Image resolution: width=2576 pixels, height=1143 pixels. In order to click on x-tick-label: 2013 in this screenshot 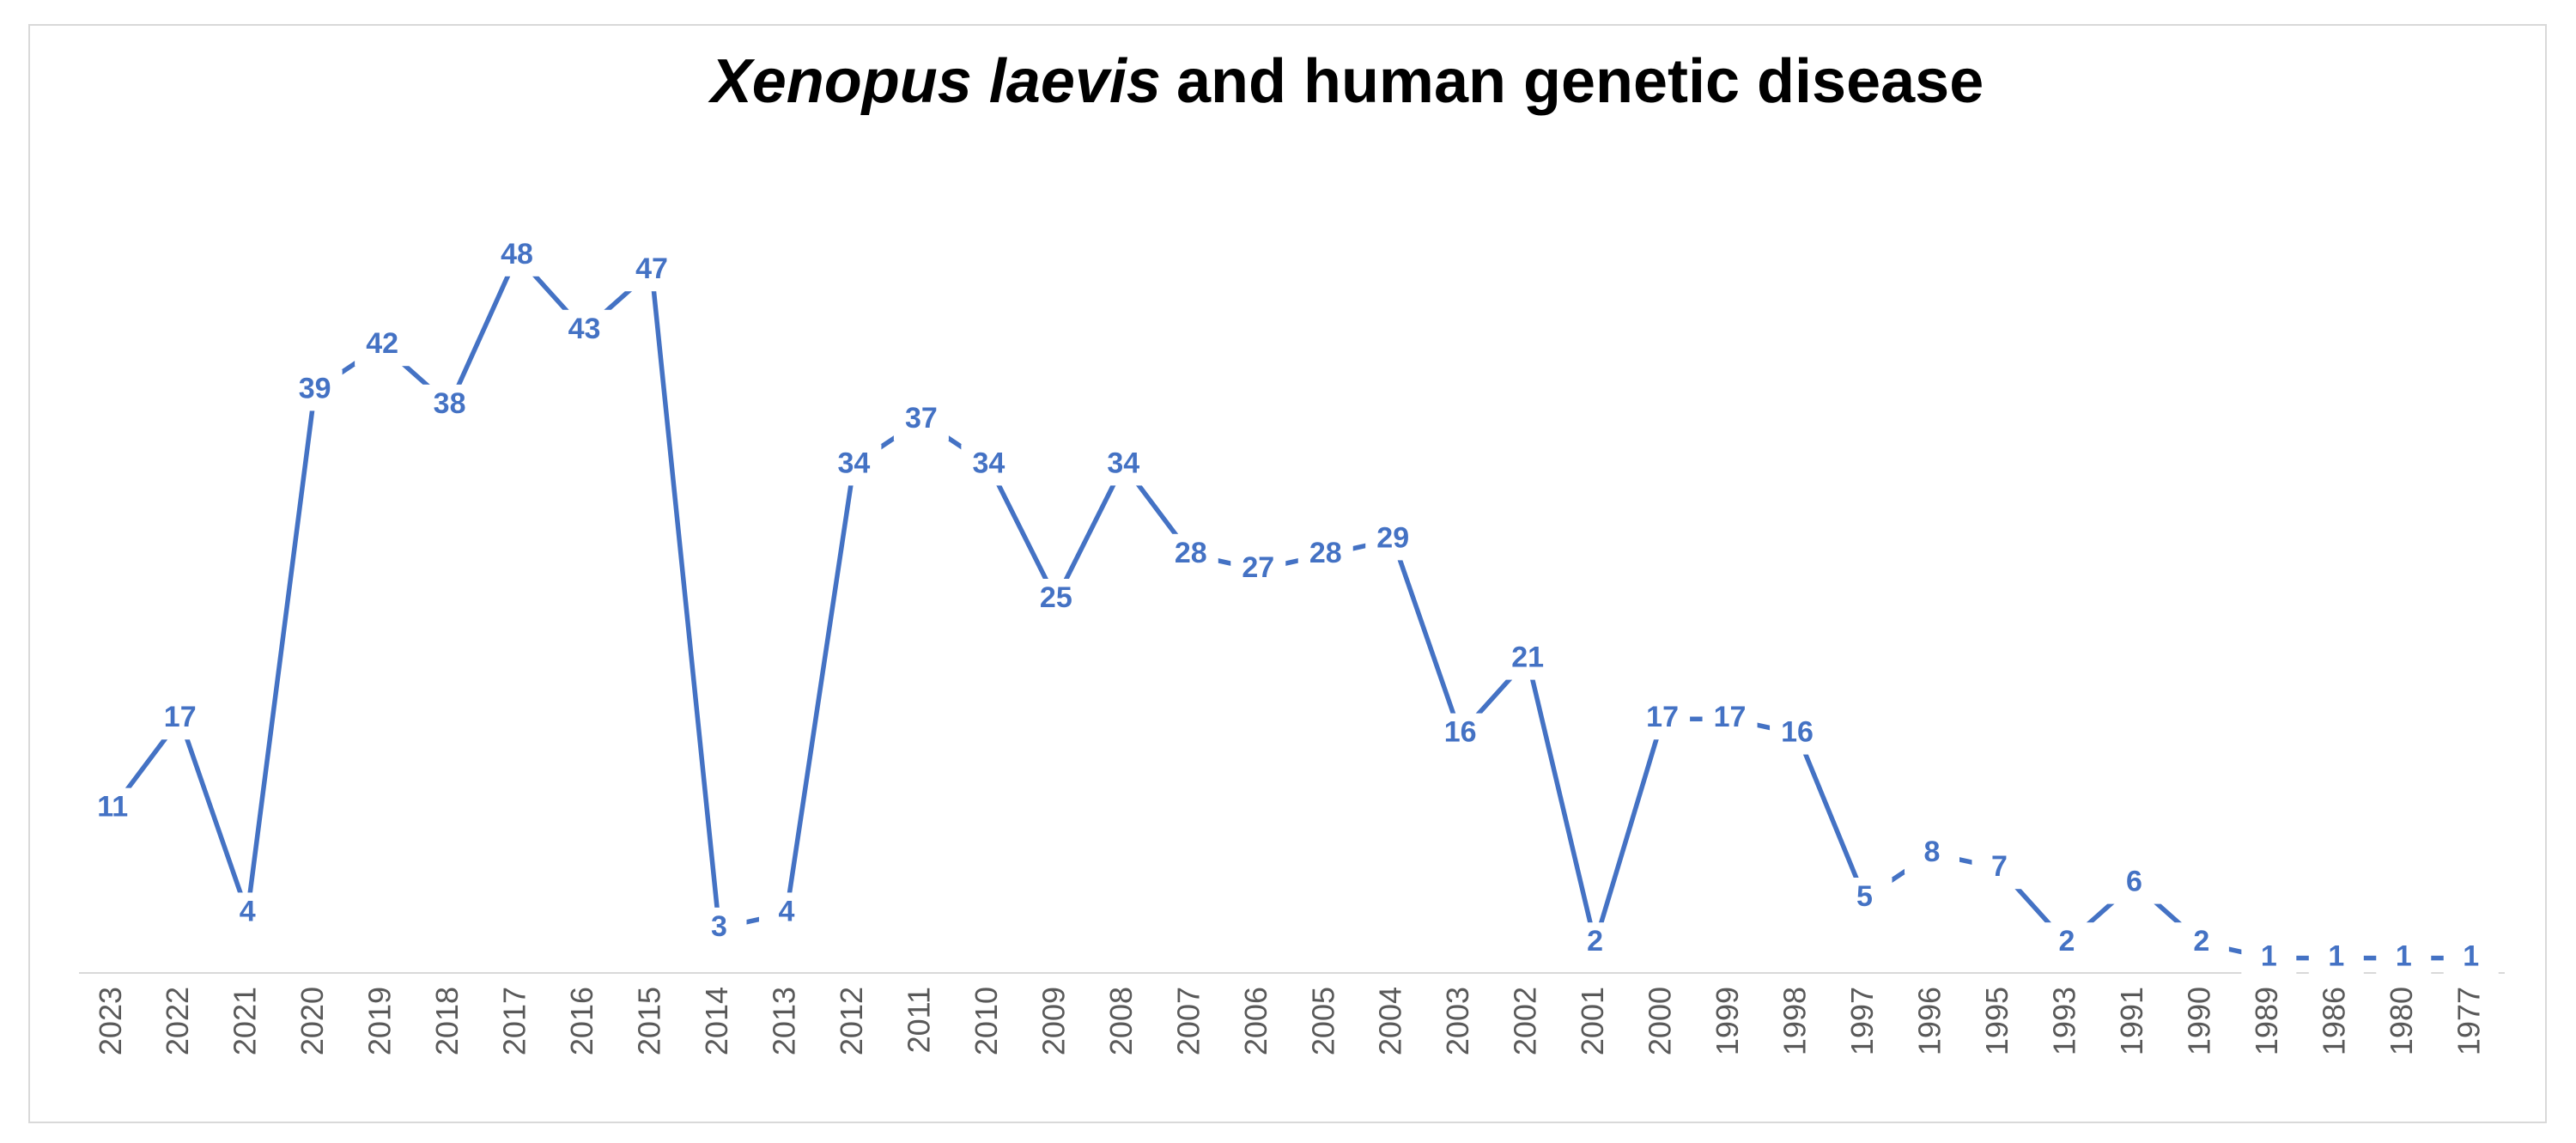, I will do `click(783, 1021)`.